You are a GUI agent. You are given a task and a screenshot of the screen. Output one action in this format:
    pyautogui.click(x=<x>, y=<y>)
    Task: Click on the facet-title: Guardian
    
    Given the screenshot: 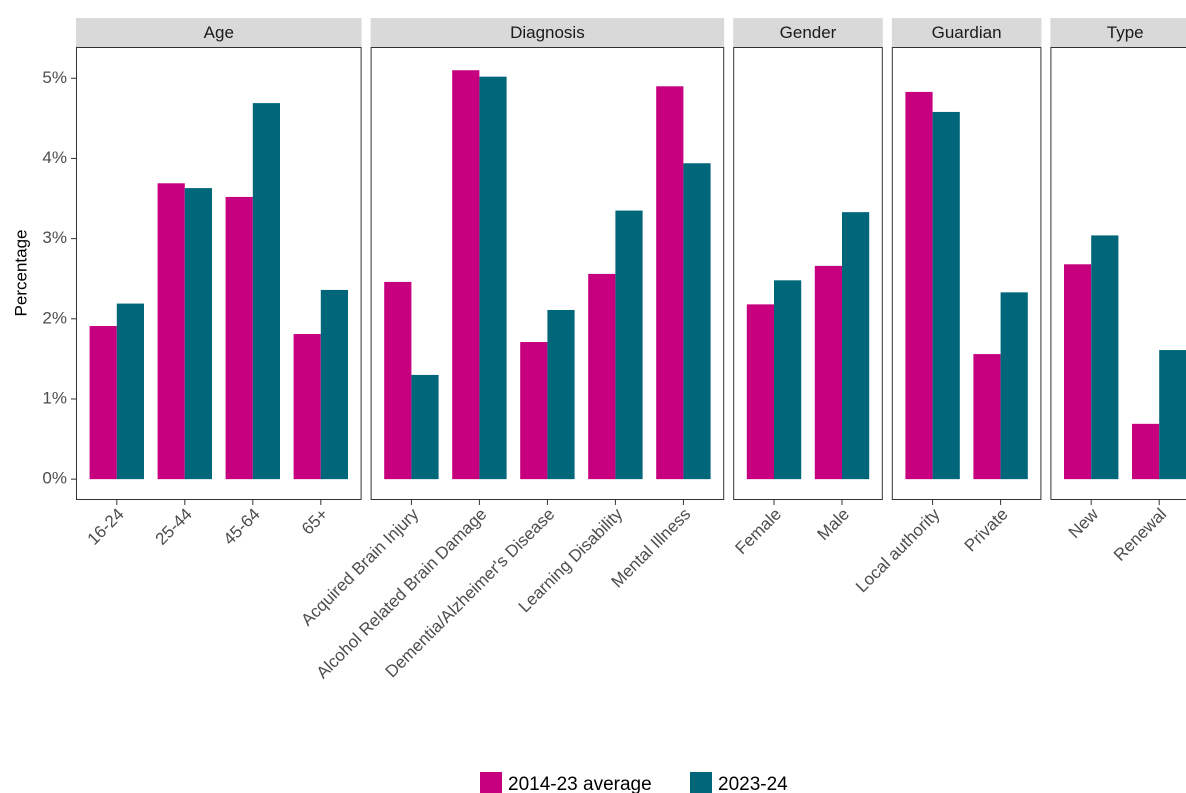 What is the action you would take?
    pyautogui.click(x=967, y=32)
    